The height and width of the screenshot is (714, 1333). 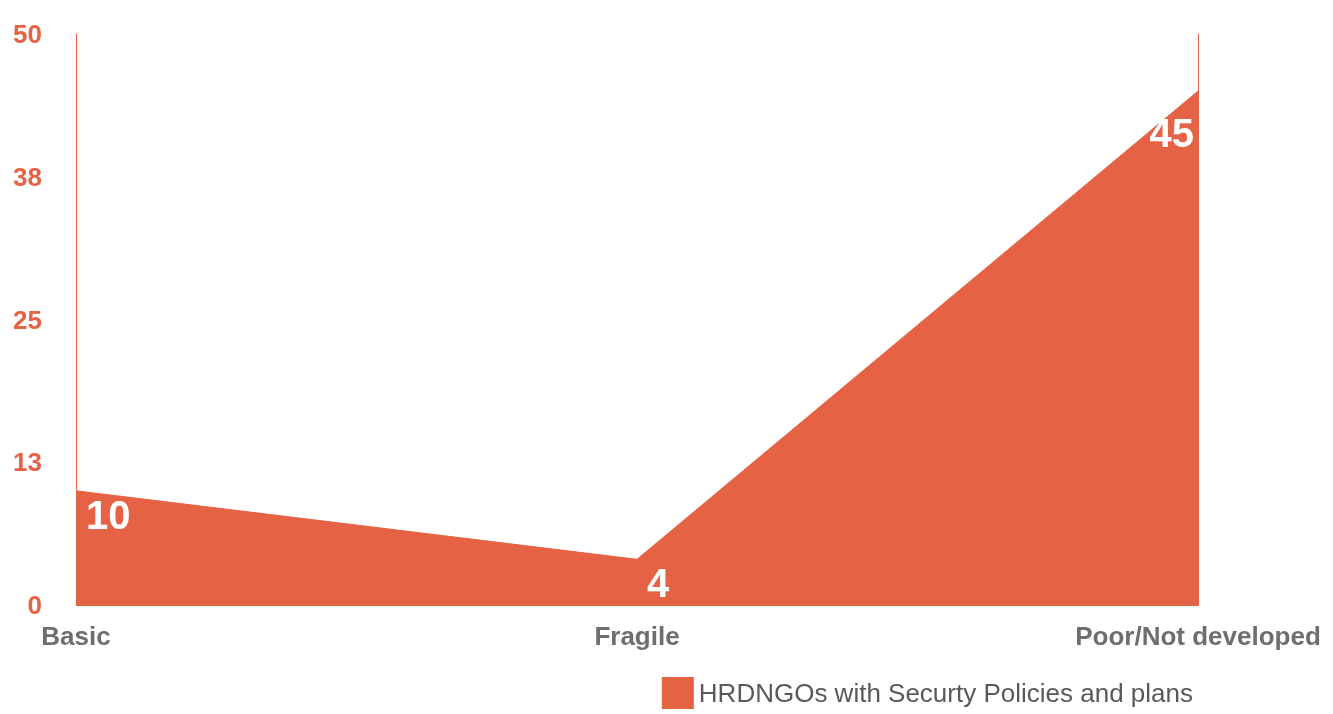 What do you see at coordinates (1171, 133) in the screenshot?
I see `data-label: 45` at bounding box center [1171, 133].